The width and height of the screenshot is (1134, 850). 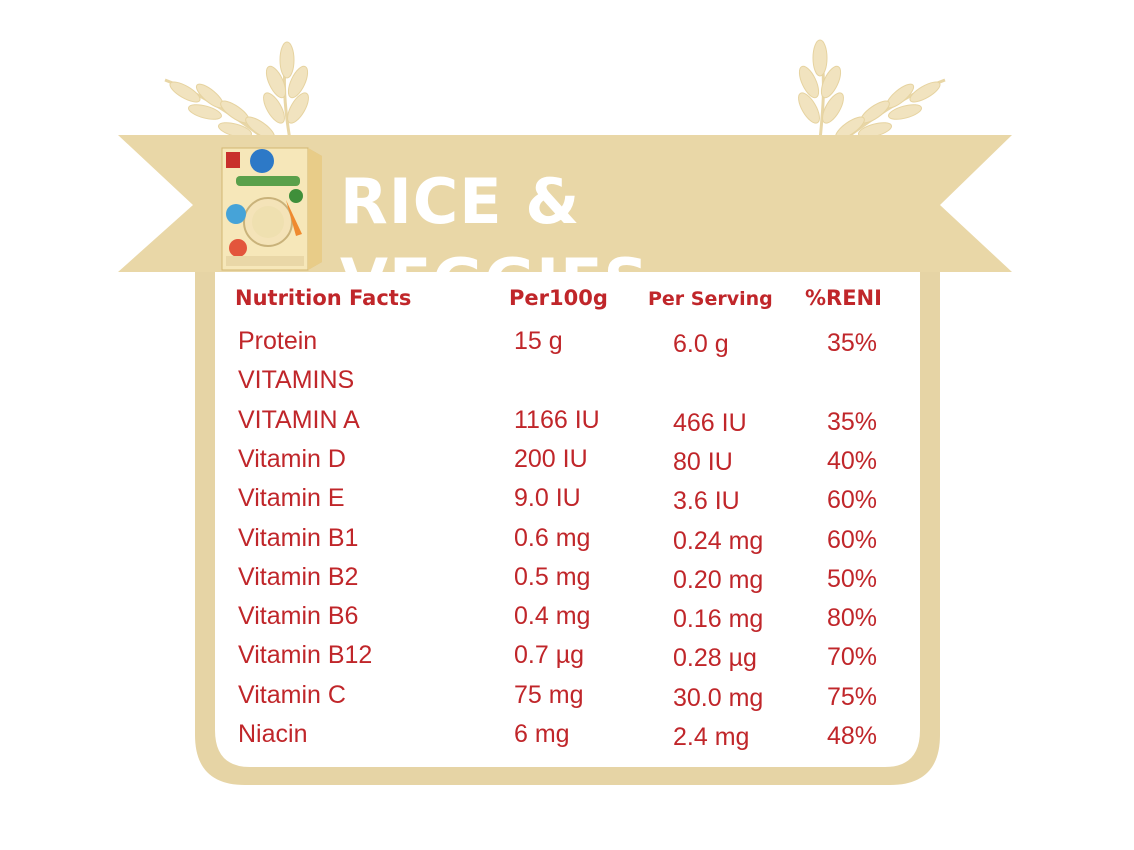 What do you see at coordinates (551, 458) in the screenshot?
I see `per100g-value: 200 IU` at bounding box center [551, 458].